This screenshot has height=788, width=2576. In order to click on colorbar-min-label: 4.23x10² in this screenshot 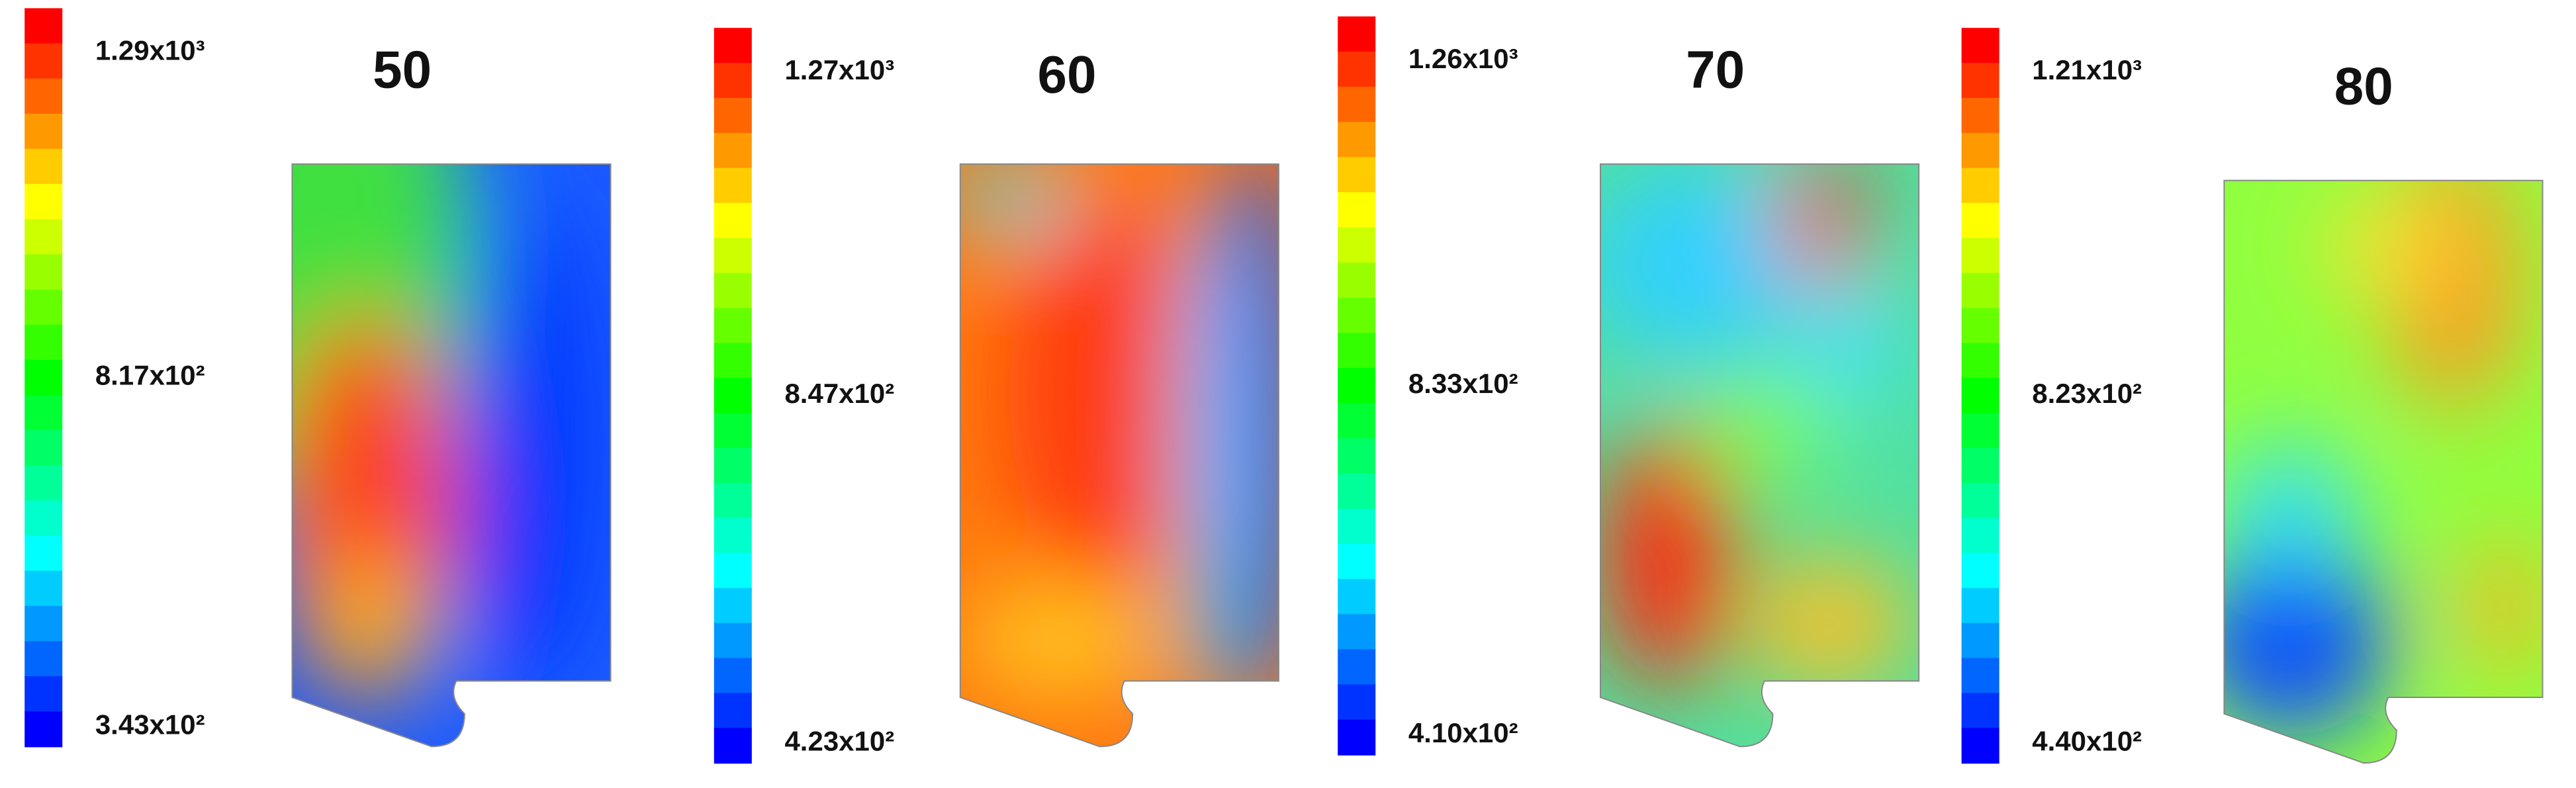, I will do `click(839, 741)`.